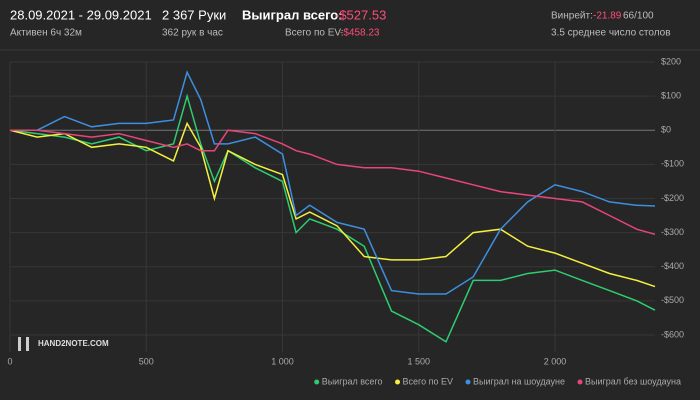 This screenshot has width=700, height=400. Describe the element at coordinates (519, 381) in the screenshot. I see `legend-label: Выиграл на шоудауне` at that location.